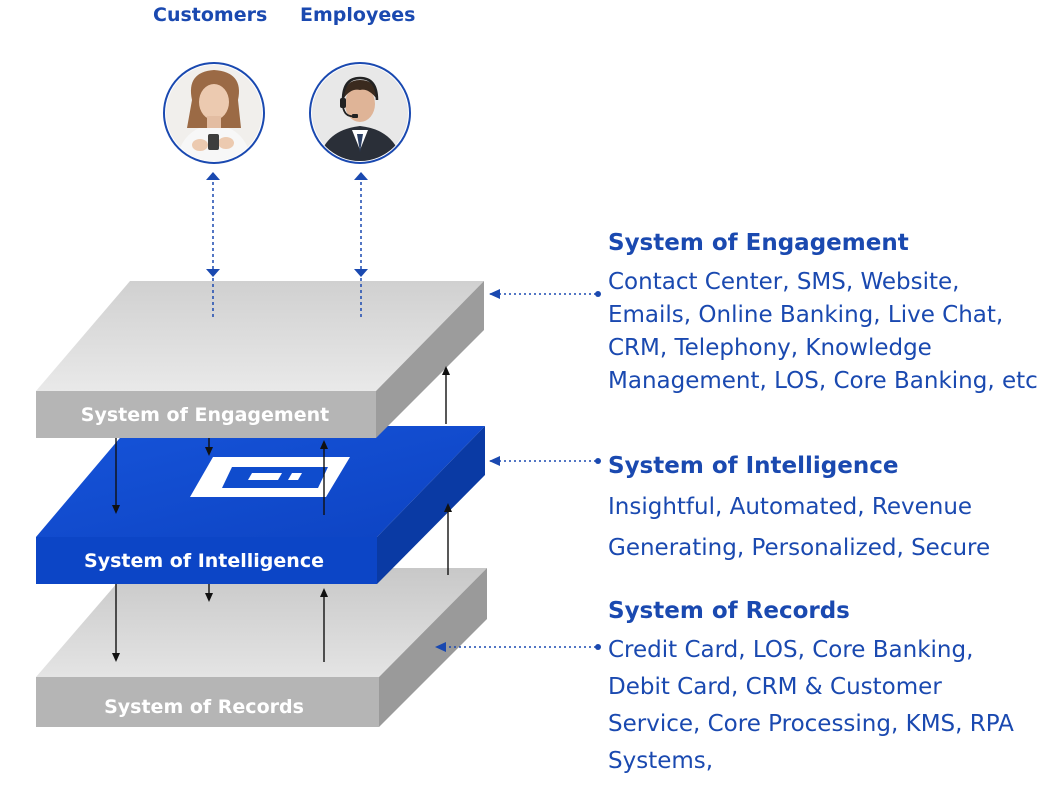  I want to click on connector-dots, so click(598, 470).